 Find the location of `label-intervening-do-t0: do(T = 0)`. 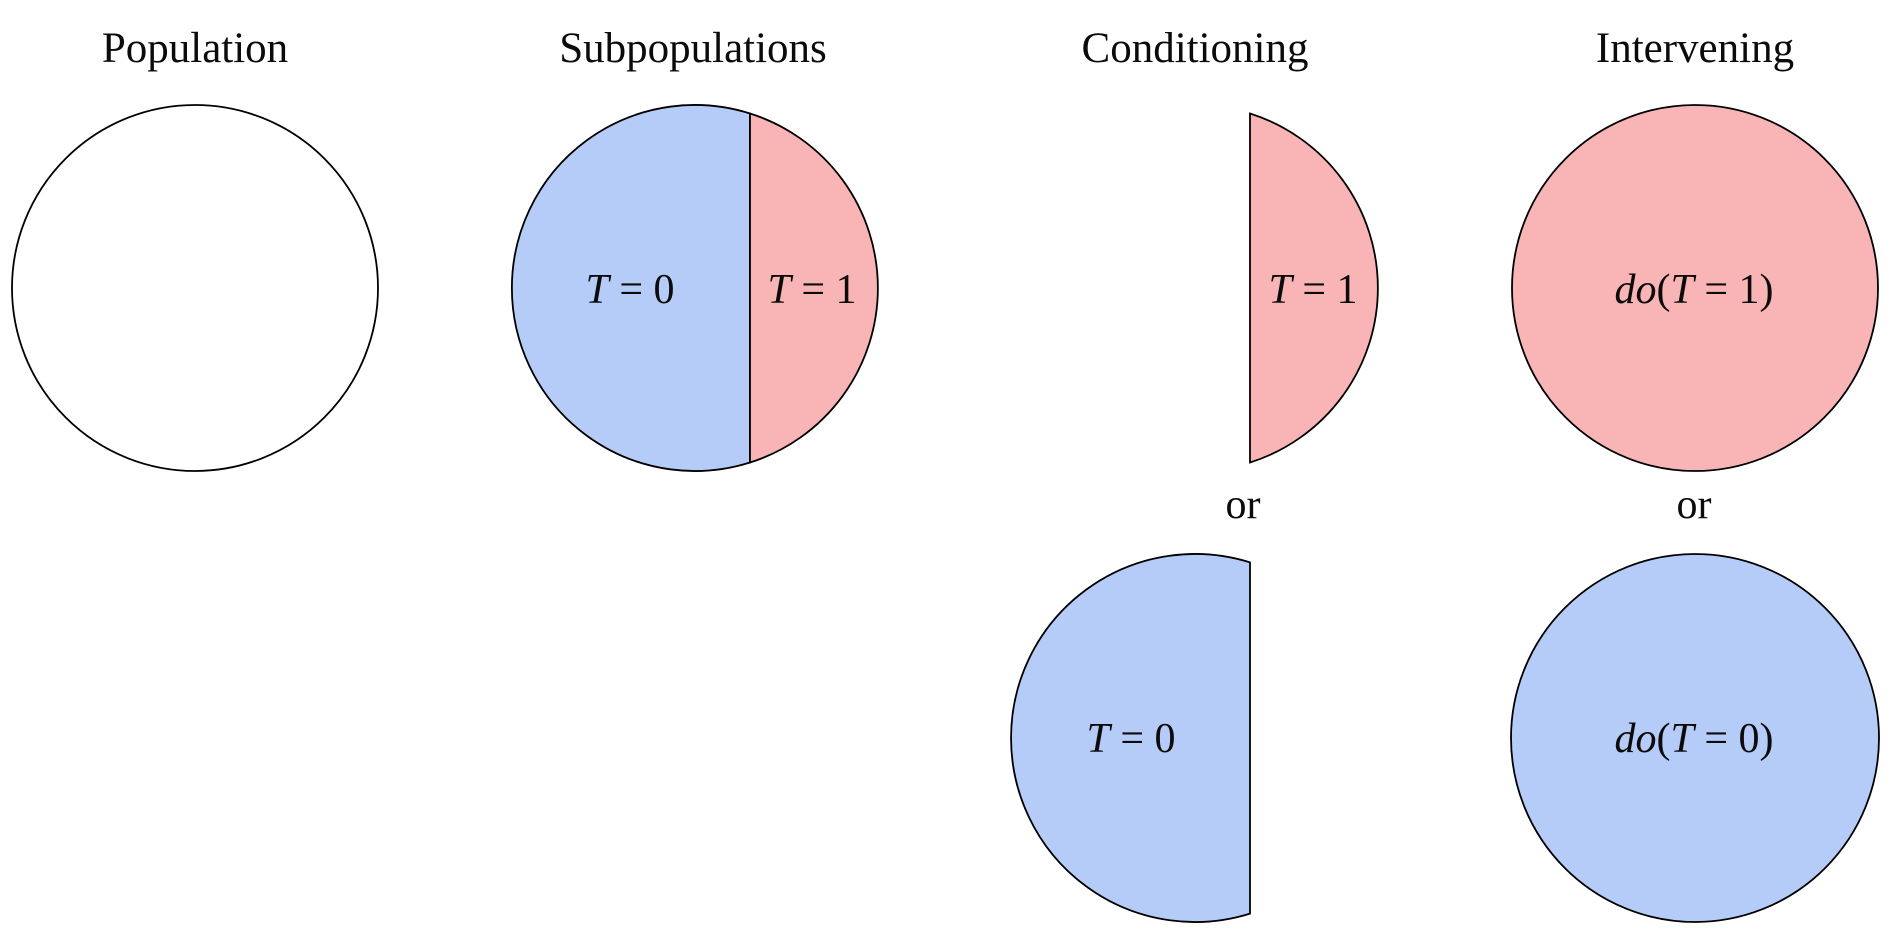

label-intervening-do-t0: do(T = 0) is located at coordinates (1693, 739).